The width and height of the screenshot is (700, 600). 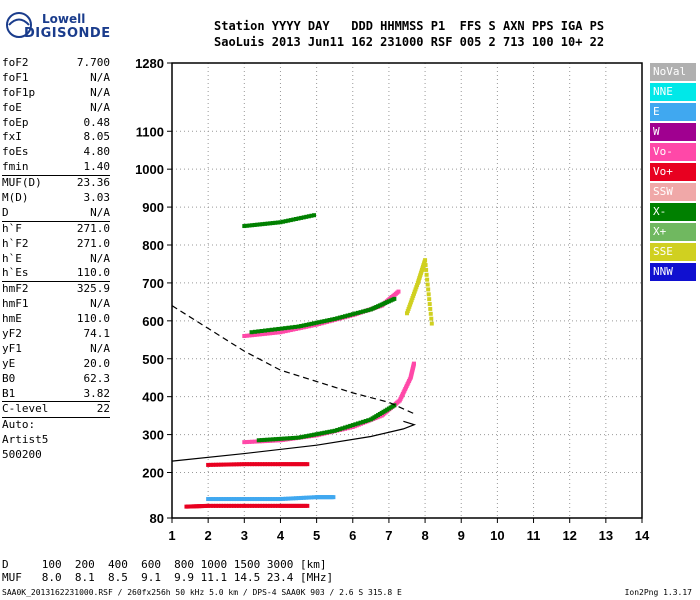 What do you see at coordinates (97, 167) in the screenshot?
I see `param-value: 1.40` at bounding box center [97, 167].